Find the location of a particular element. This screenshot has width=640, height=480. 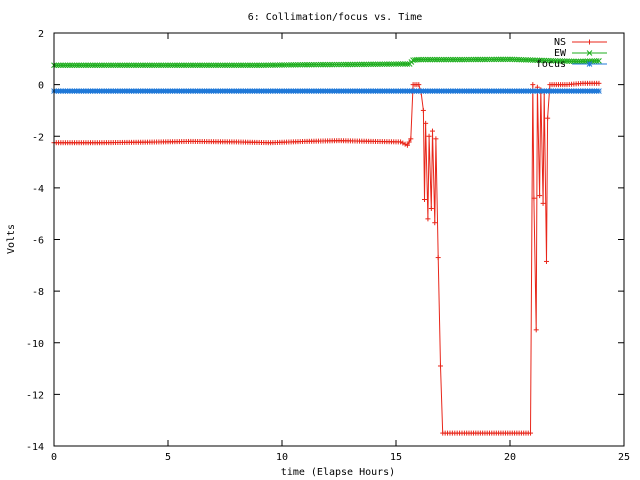

y-tick-label: 2 is located at coordinates (41, 34).